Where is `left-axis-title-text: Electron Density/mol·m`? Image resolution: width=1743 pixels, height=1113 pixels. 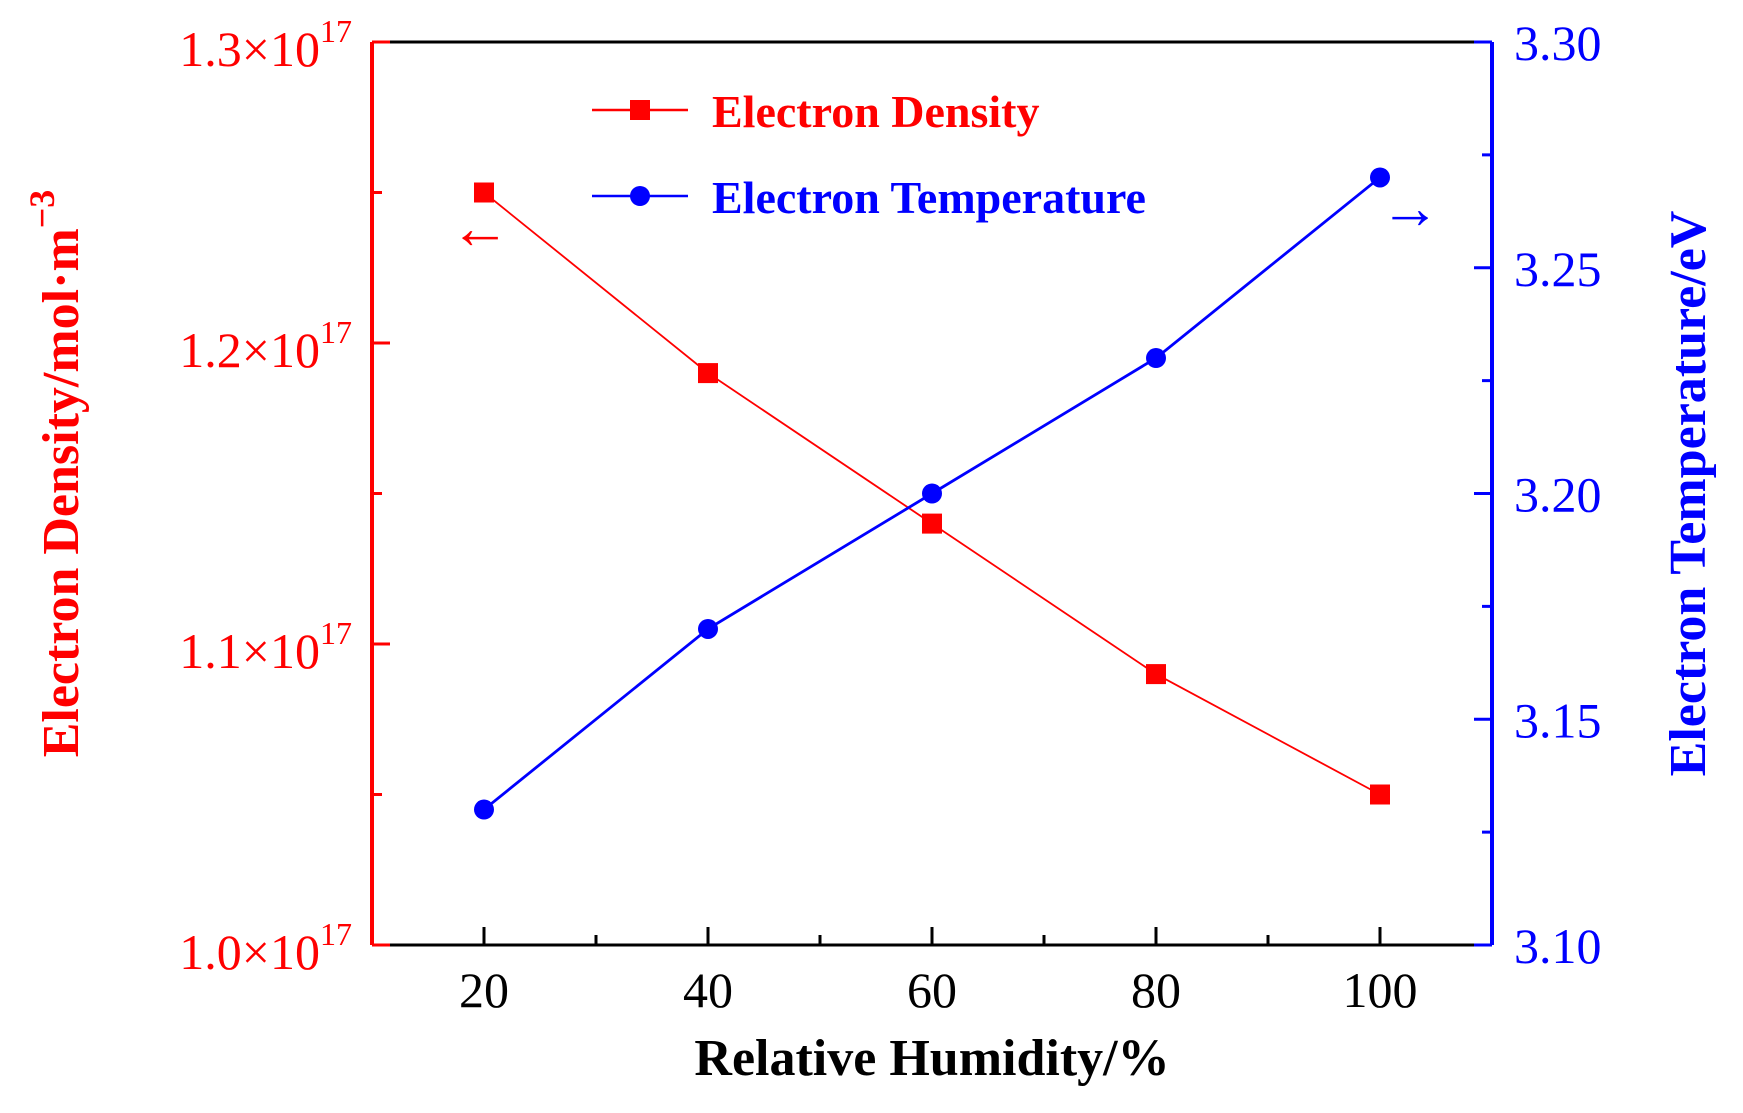
left-axis-title-text: Electron Density/mol·m is located at coordinates (61, 492).